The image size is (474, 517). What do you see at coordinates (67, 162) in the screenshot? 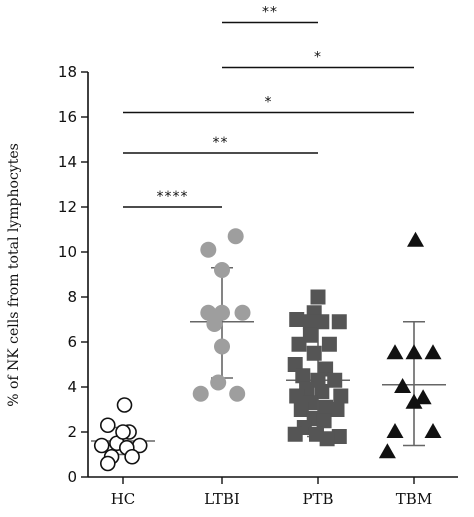
I see `y-tick-label: 14` at bounding box center [67, 162].